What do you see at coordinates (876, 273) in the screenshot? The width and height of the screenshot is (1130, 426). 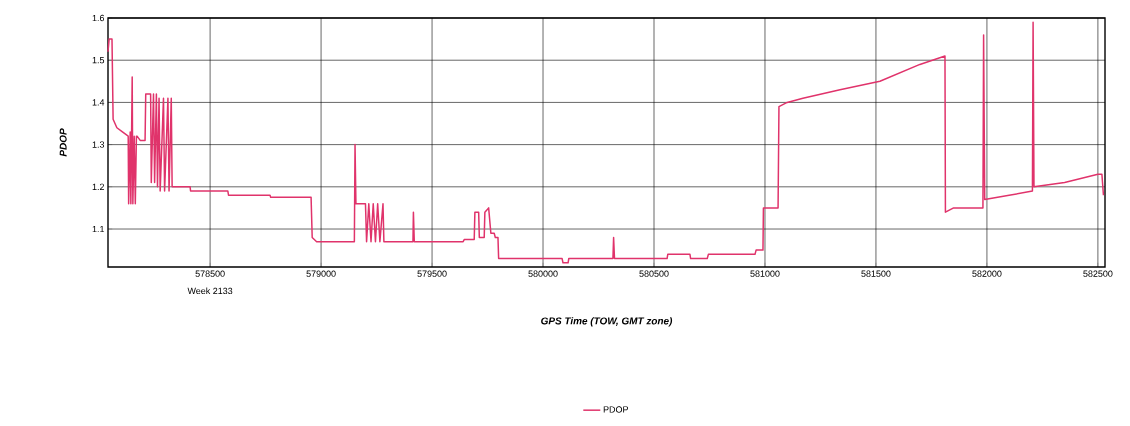 I see `x-tick-label: 581500` at bounding box center [876, 273].